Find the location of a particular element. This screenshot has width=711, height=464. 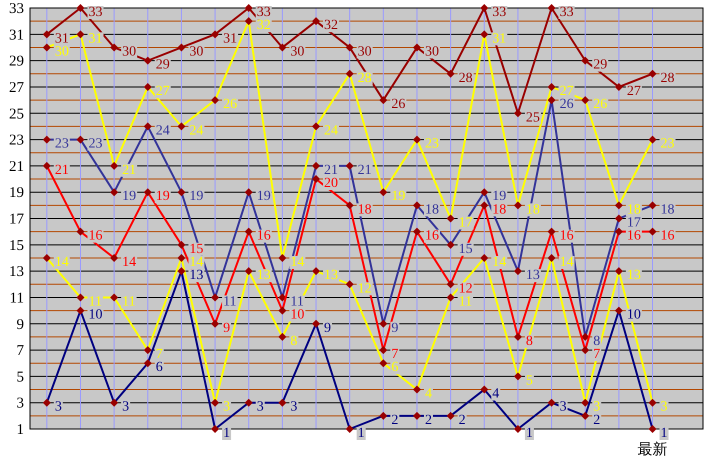

data-label: 8 is located at coordinates (597, 341).